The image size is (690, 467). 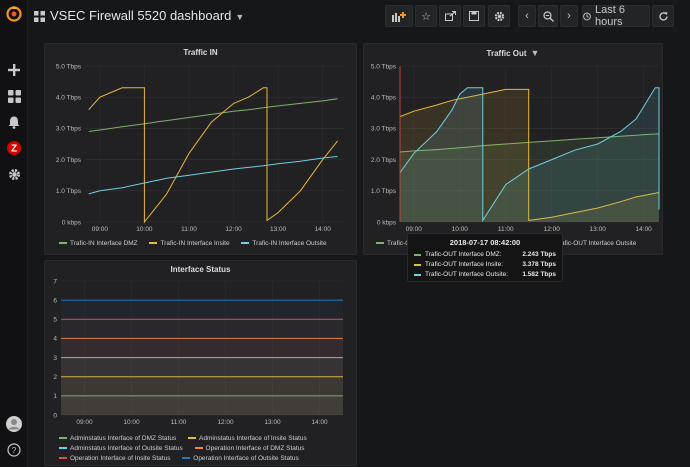 I want to click on legend-item: Adminstatus Interface of Outsite Status, so click(x=121, y=449).